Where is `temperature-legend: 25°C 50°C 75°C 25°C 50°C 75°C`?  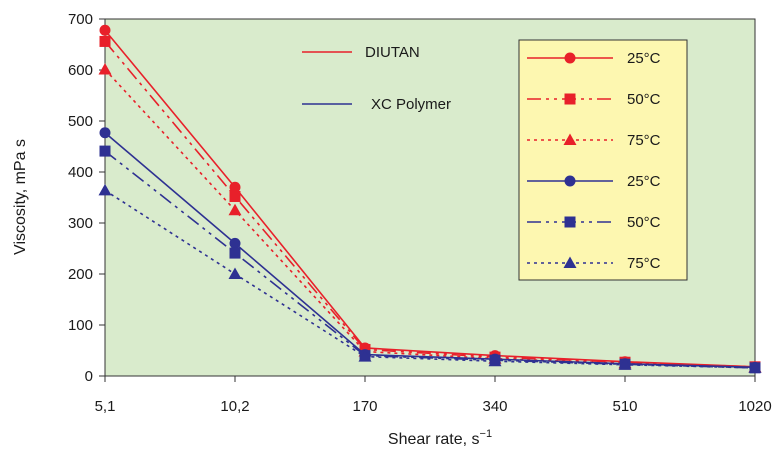 temperature-legend: 25°C 50°C 75°C 25°C 50°C 75°C is located at coordinates (603, 160).